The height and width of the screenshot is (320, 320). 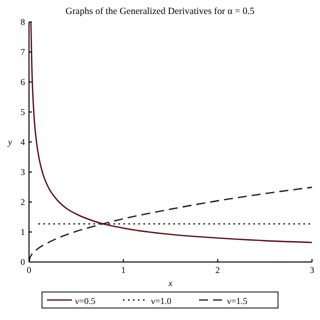 What do you see at coordinates (161, 301) in the screenshot?
I see `legend-label: ν=1.0` at bounding box center [161, 301].